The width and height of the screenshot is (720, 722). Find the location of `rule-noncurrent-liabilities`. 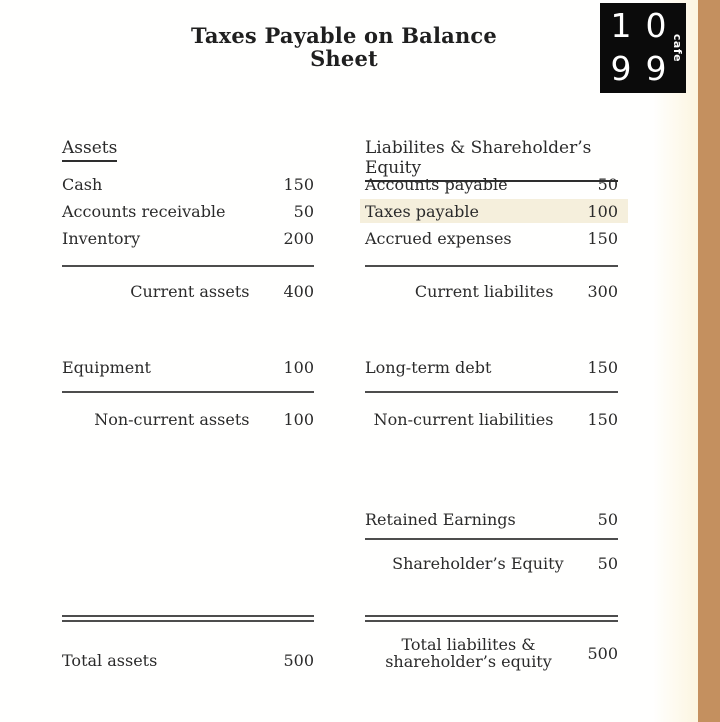

rule-noncurrent-liabilities is located at coordinates (491, 392).